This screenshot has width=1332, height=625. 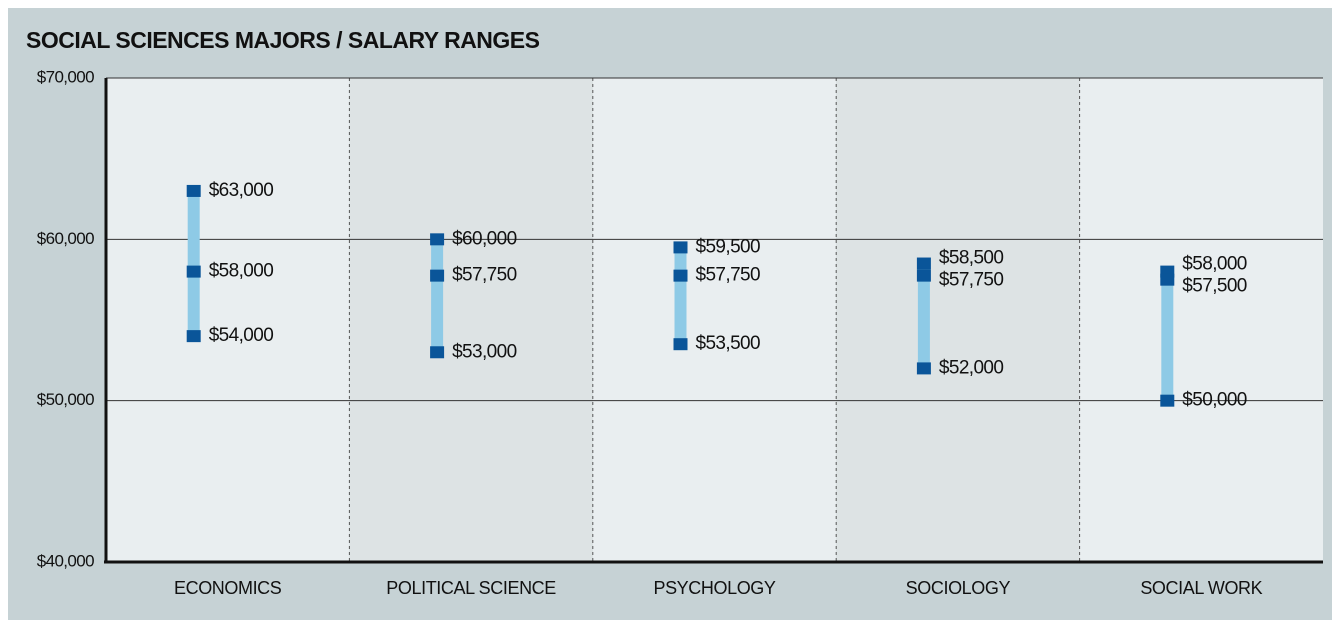 I want to click on value-label: $52,000, so click(x=971, y=367).